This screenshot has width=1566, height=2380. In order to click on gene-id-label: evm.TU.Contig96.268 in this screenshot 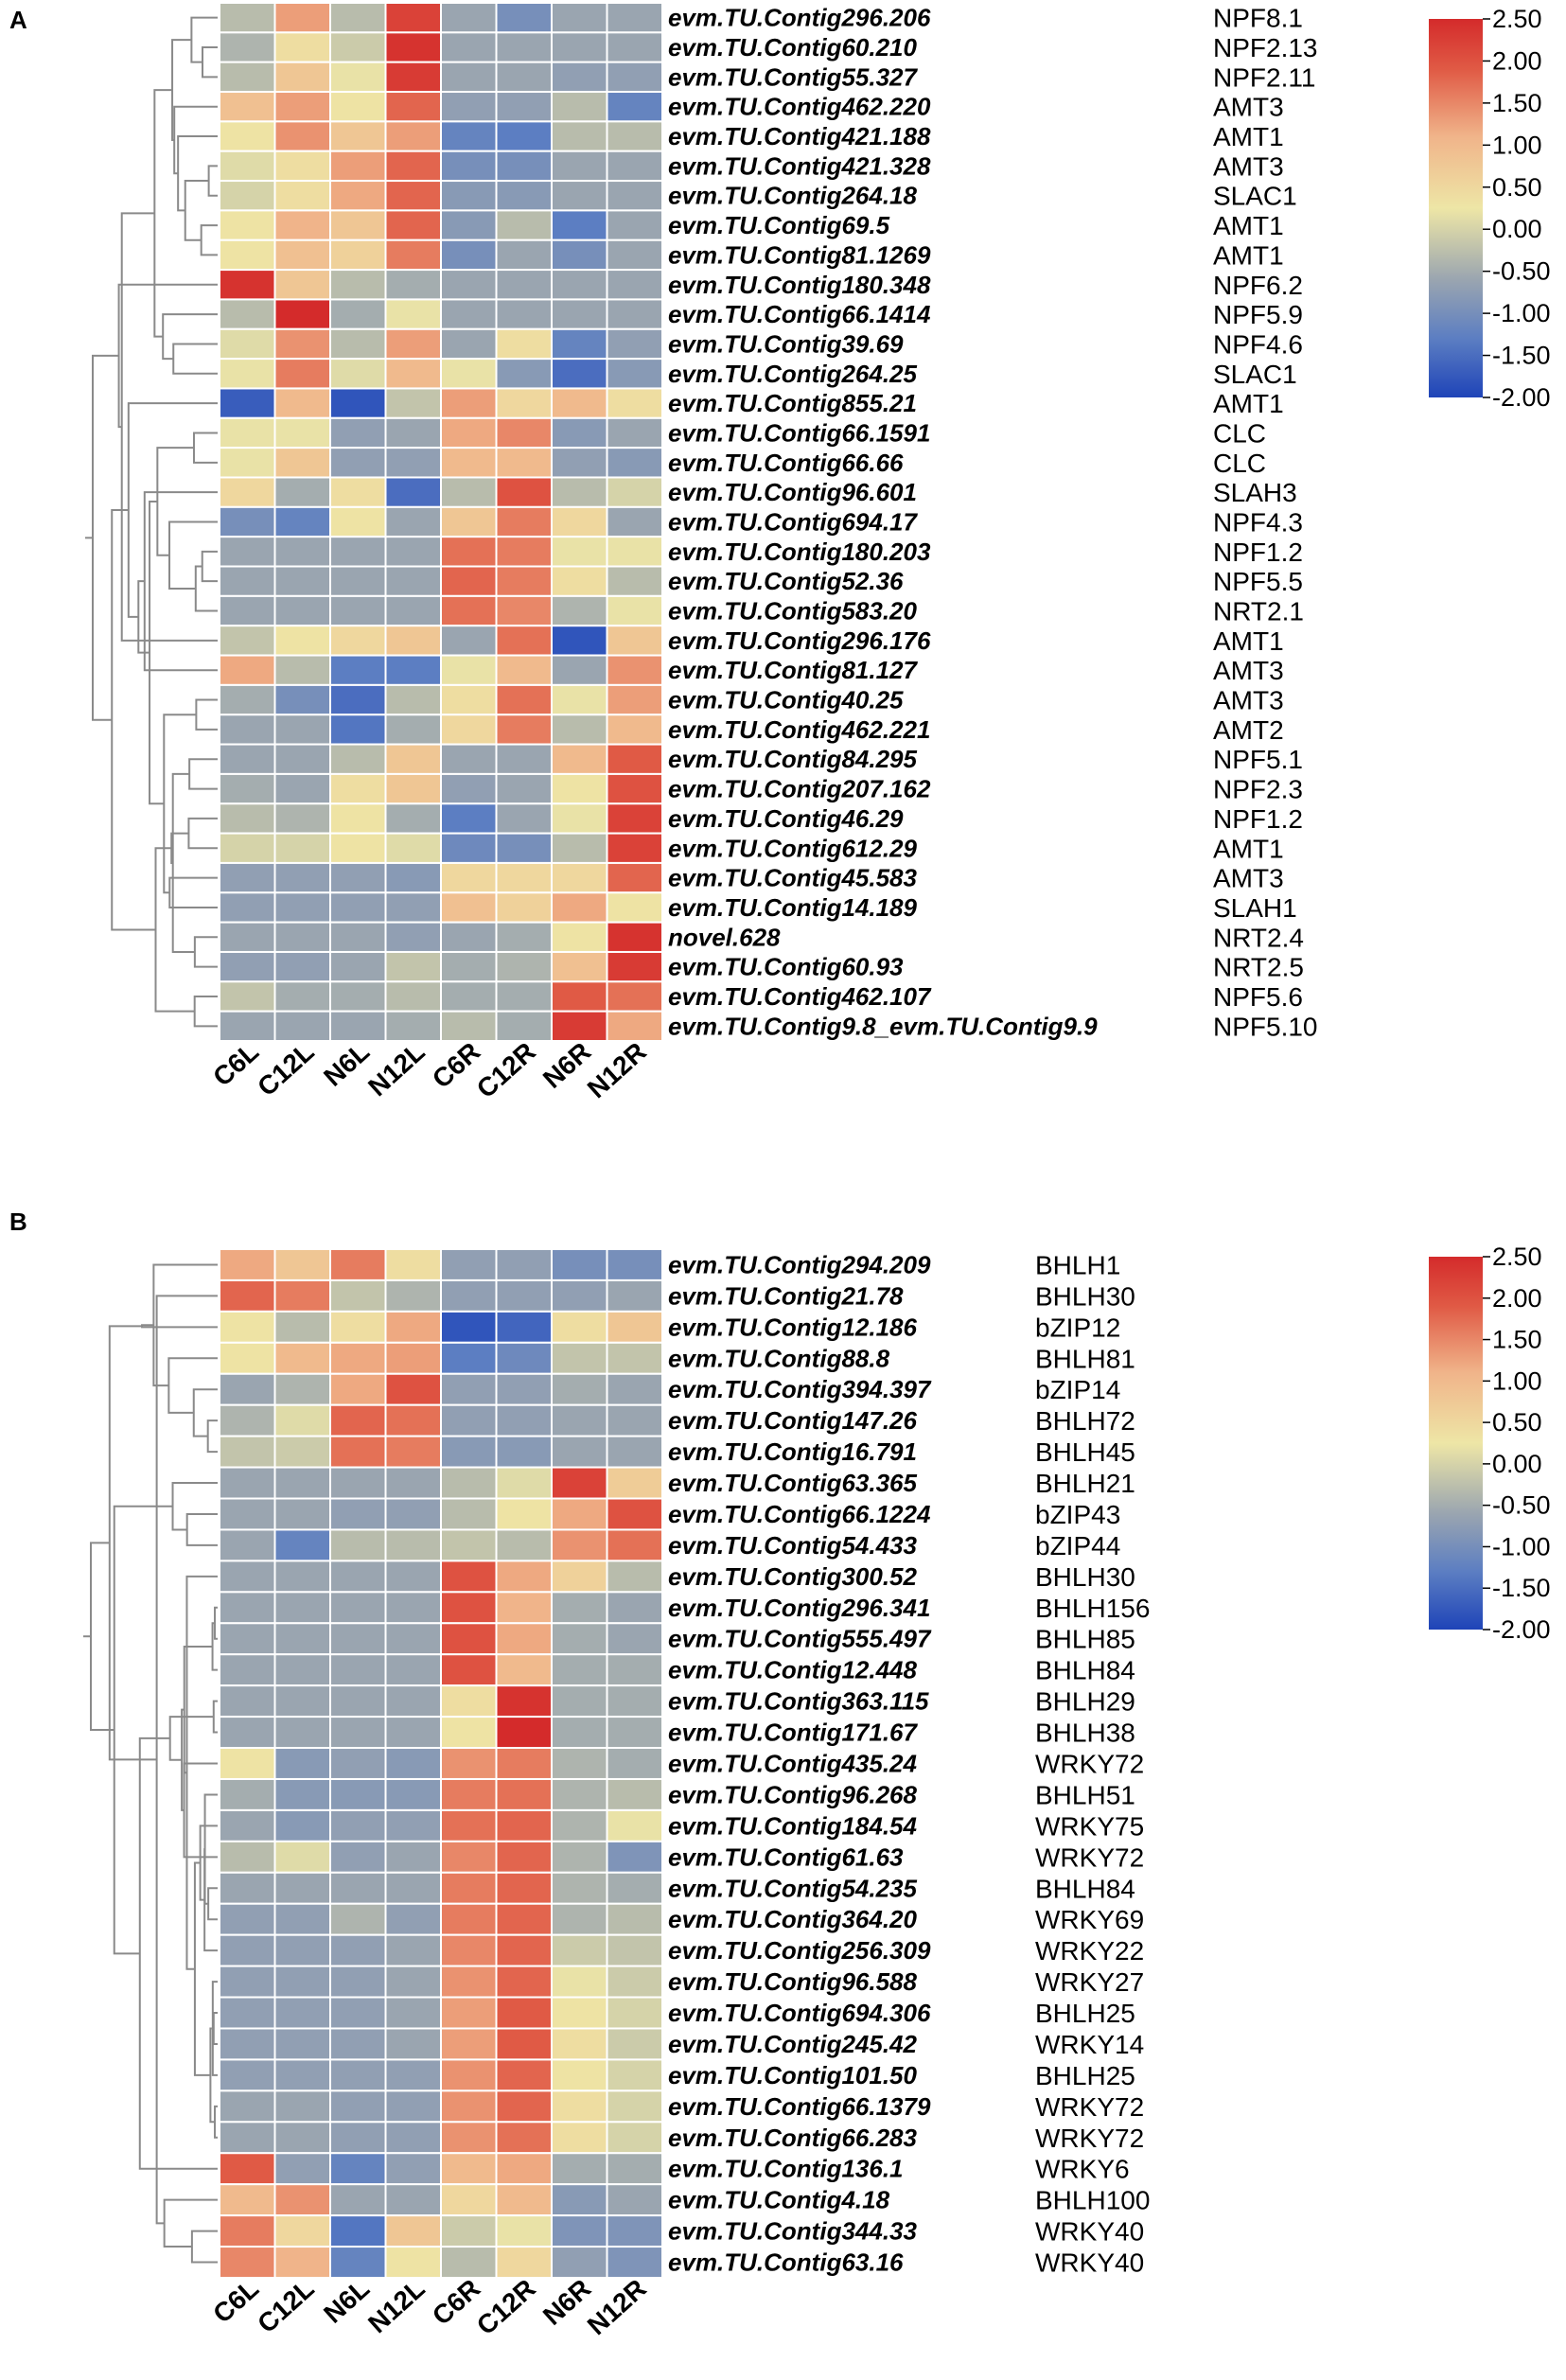, I will do `click(793, 1794)`.